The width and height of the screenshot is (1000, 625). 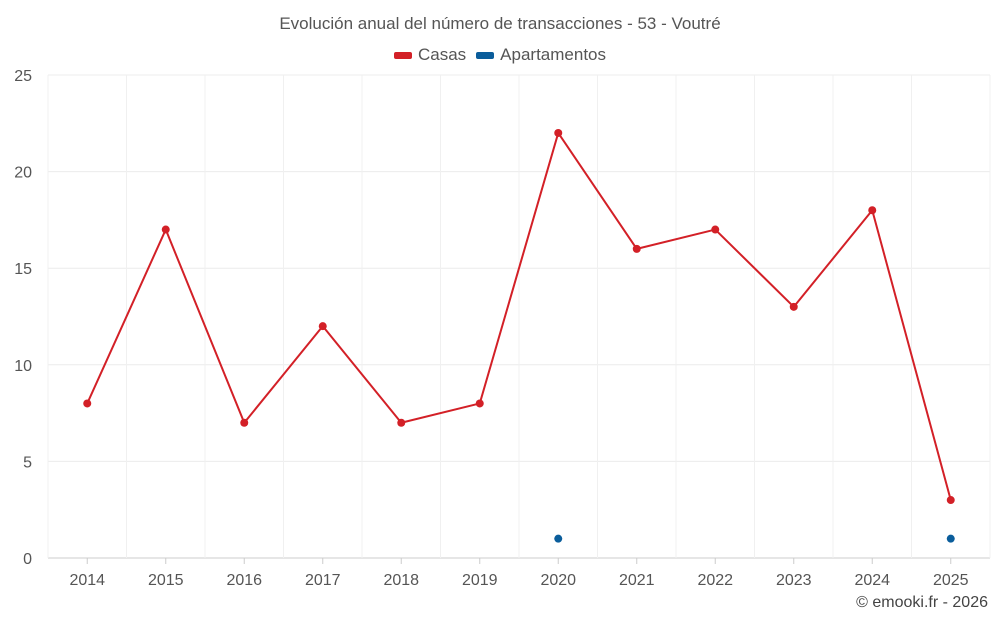 What do you see at coordinates (27, 559) in the screenshot?
I see `y-tick-label: 0` at bounding box center [27, 559].